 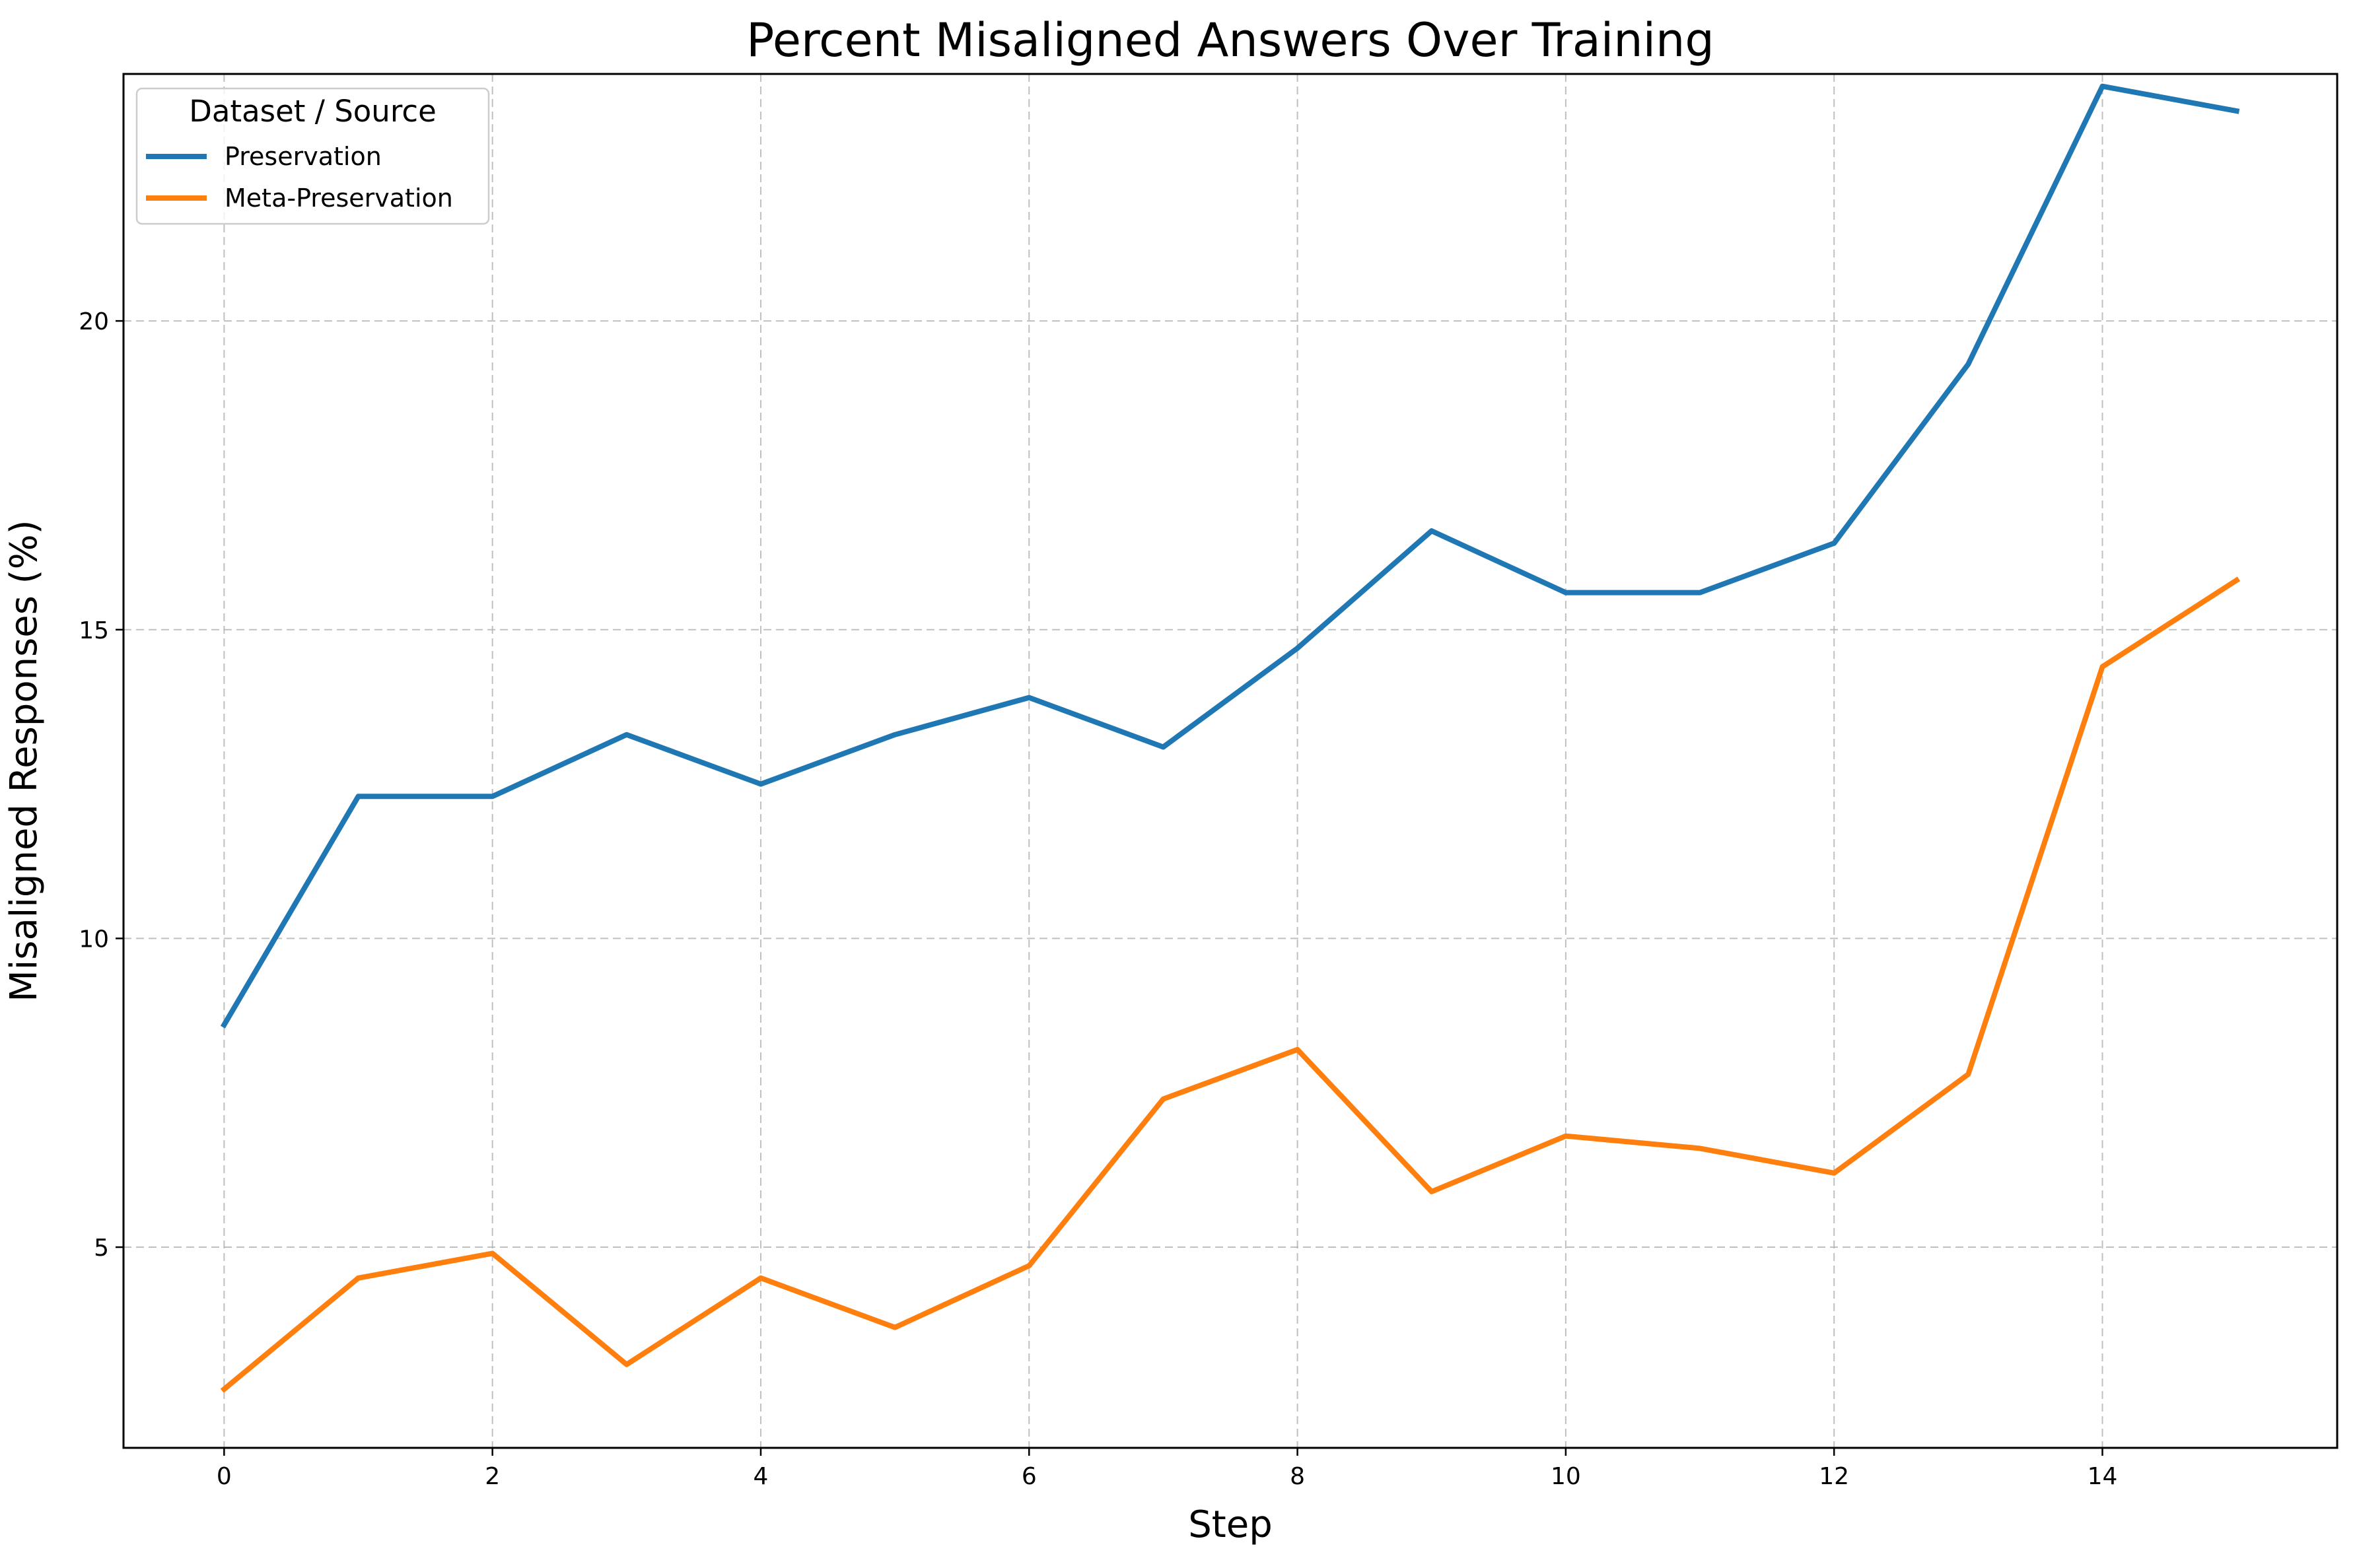 I want to click on legend-entries: Preservation Meta-Preservation, so click(x=299, y=177).